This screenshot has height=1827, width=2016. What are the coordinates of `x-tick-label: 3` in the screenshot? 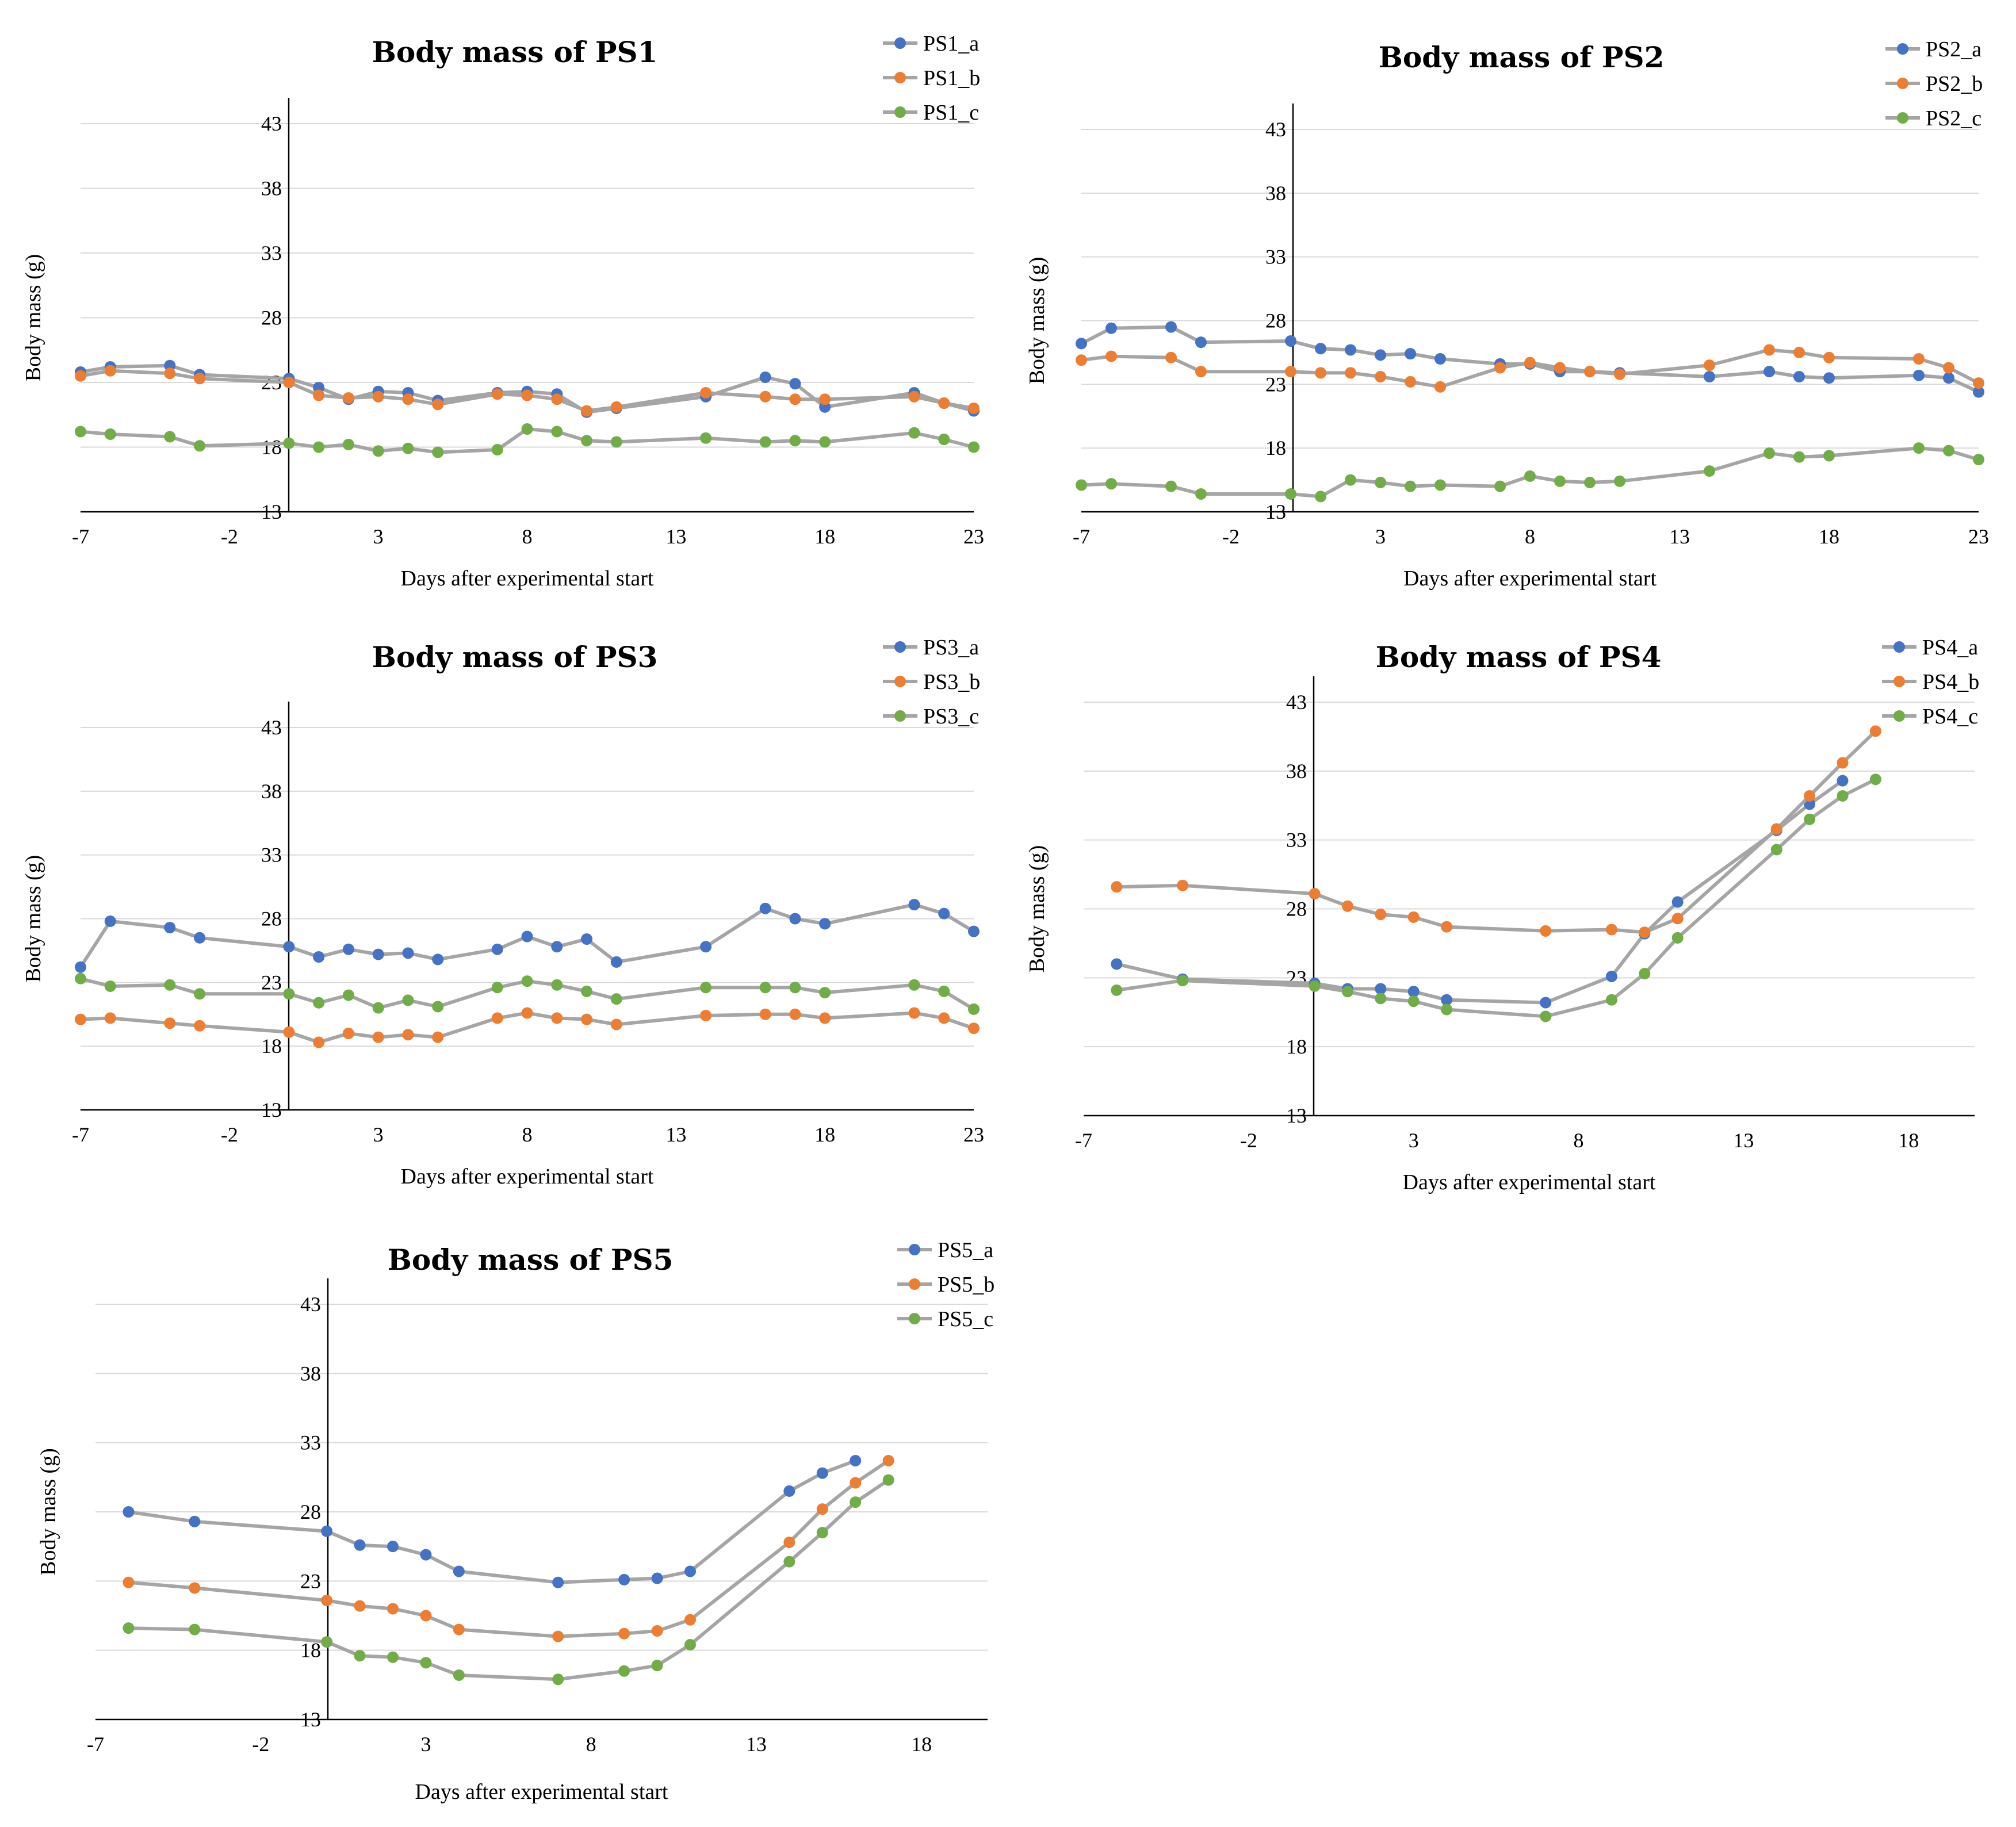 It's located at (425, 1745).